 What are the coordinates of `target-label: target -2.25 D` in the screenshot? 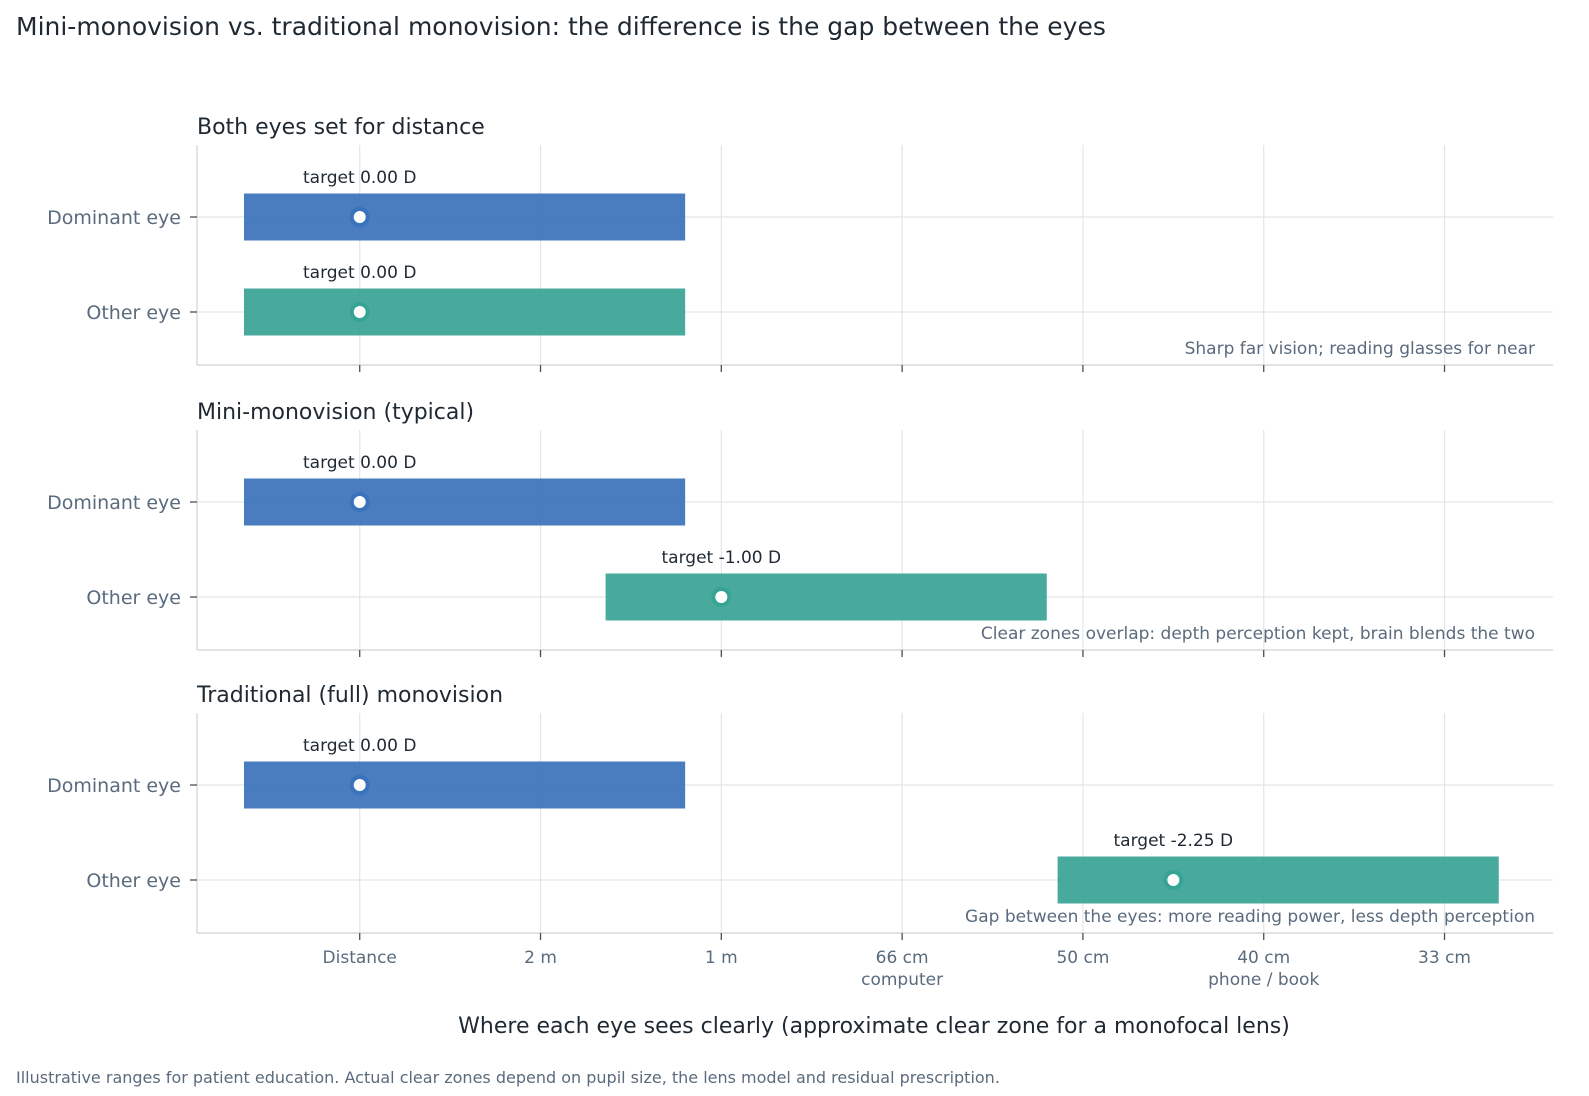 It's located at (1174, 841).